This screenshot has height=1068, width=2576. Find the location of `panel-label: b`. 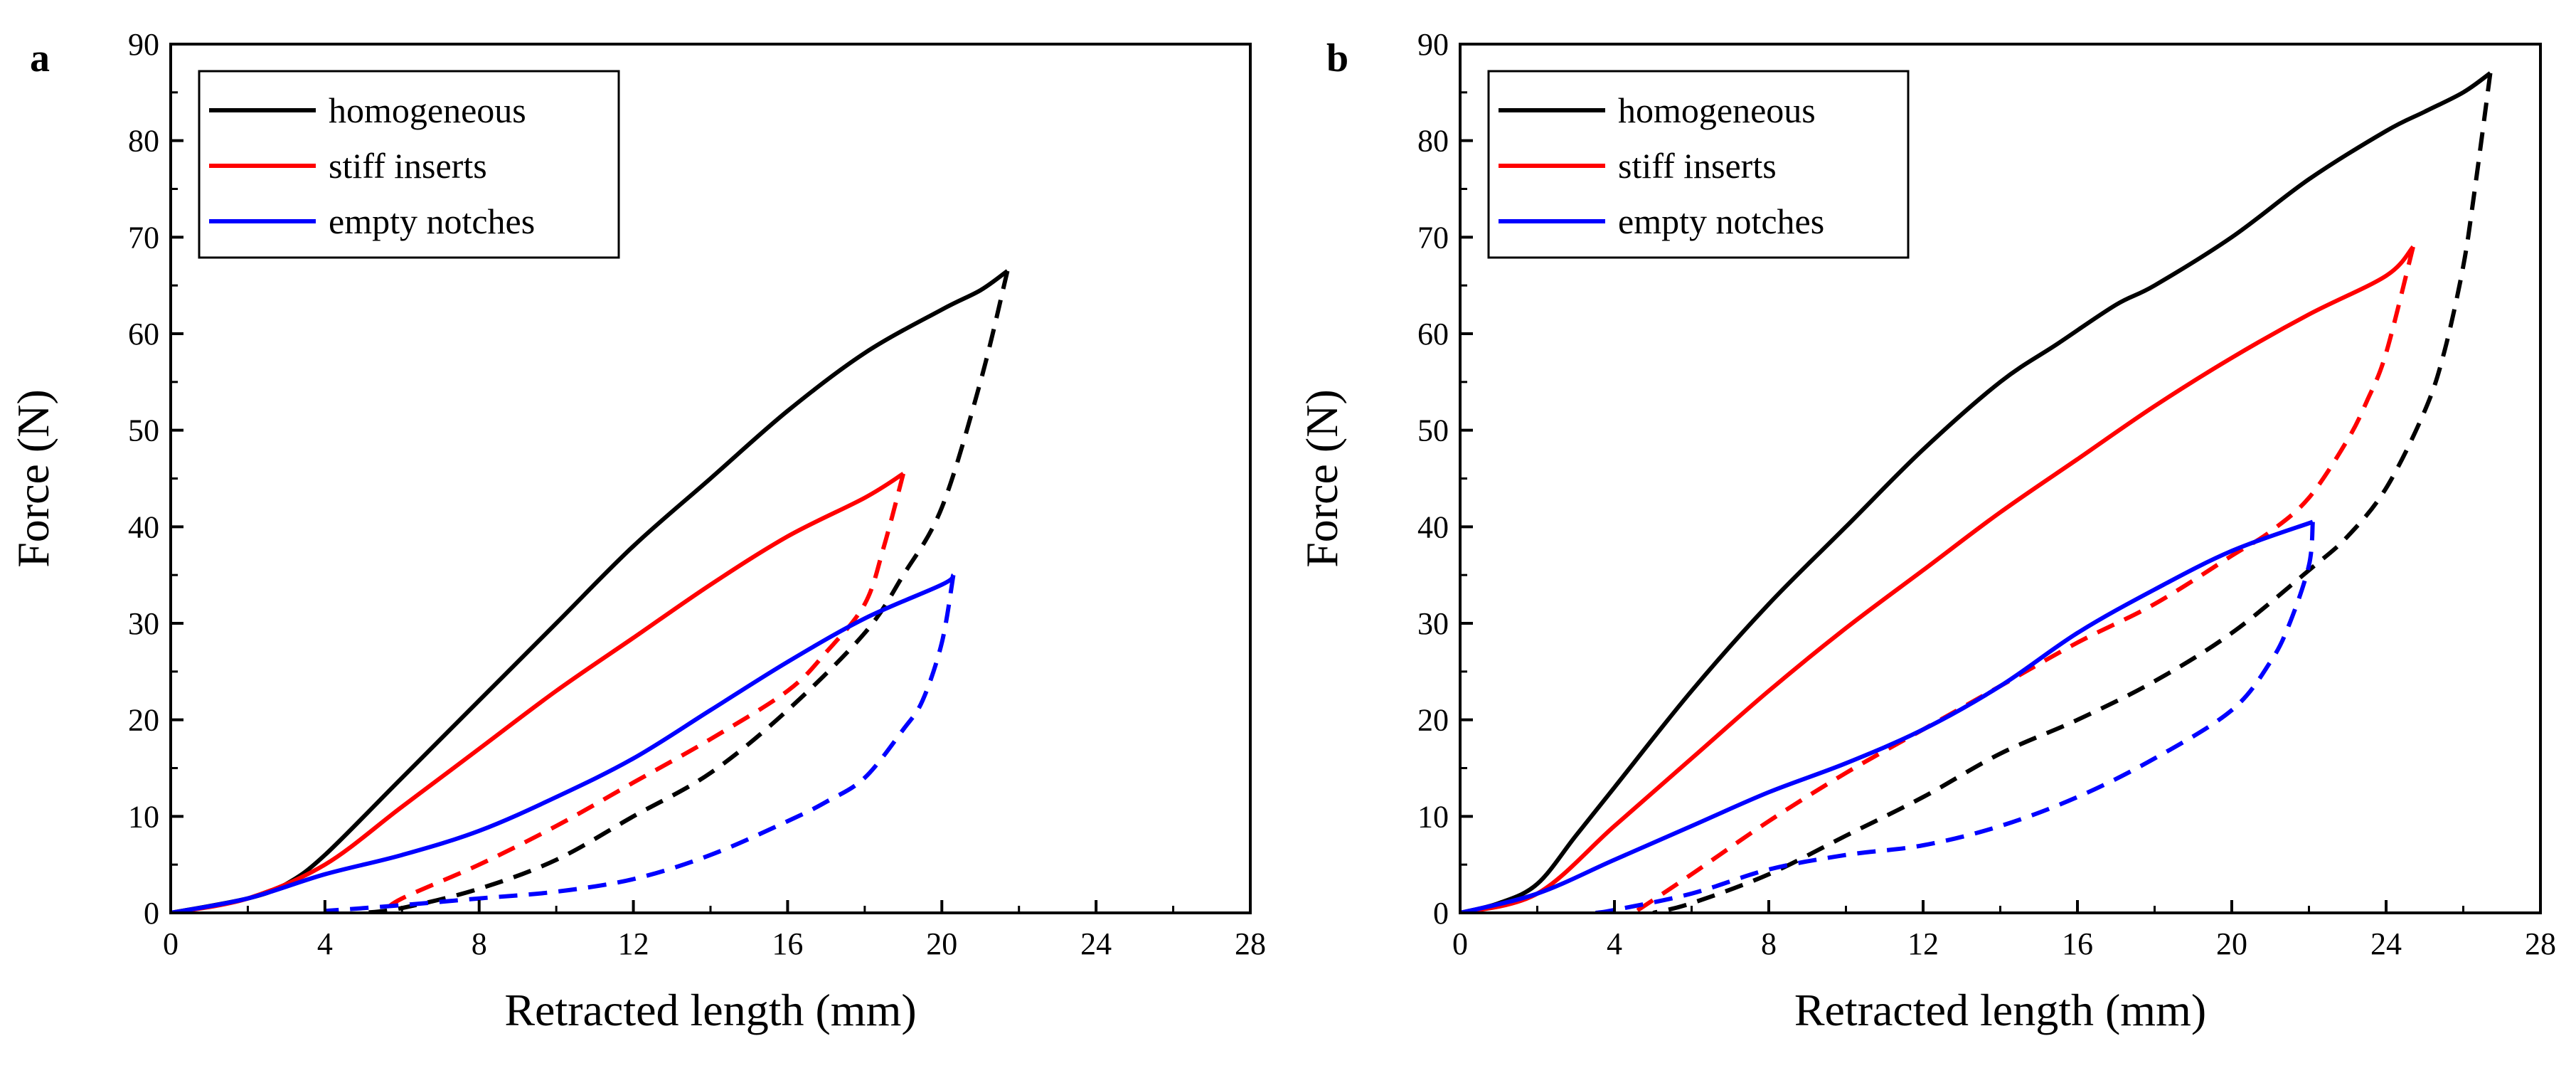

panel-label: b is located at coordinates (1337, 58).